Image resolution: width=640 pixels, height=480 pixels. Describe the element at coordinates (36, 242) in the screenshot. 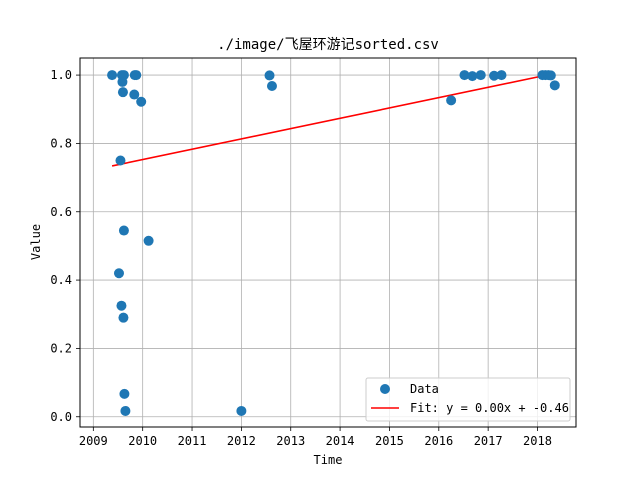

I see `y-axis-label: Value` at that location.